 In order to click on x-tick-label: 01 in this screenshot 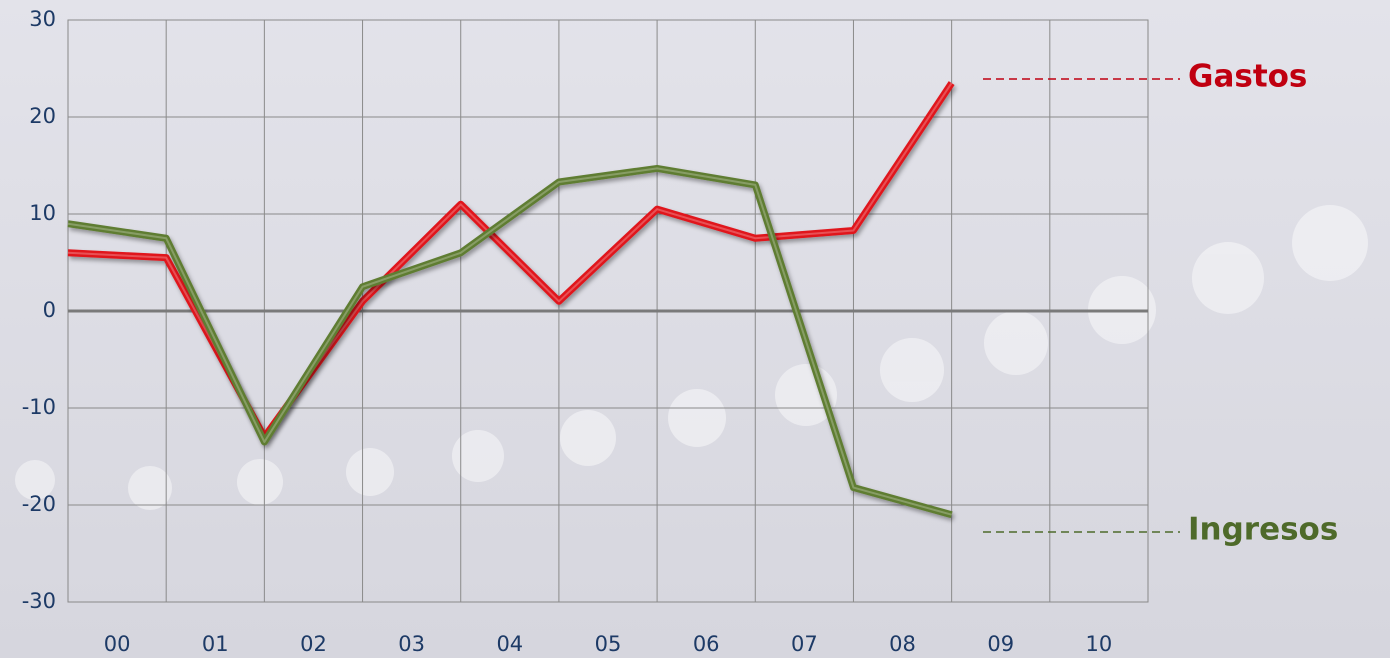, I will do `click(215, 644)`.